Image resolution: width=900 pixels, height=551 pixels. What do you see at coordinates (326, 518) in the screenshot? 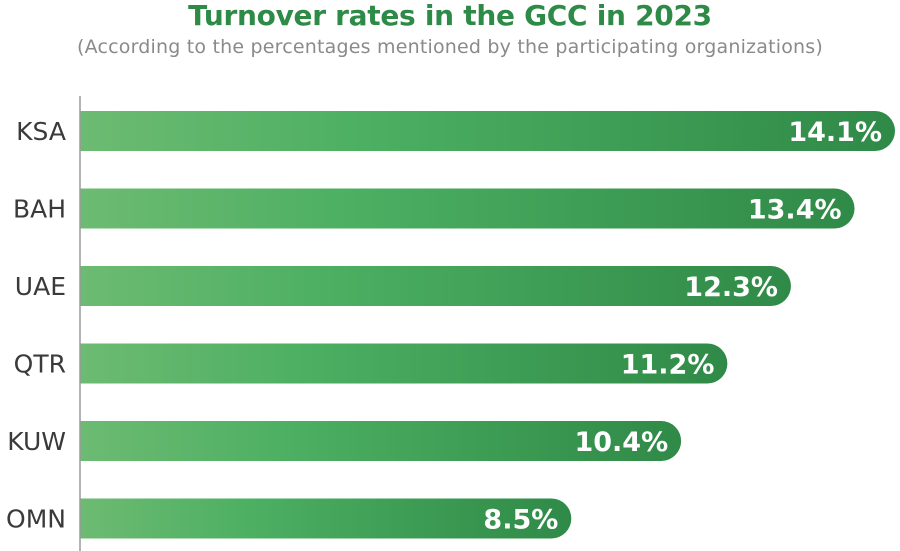
I see `bar-omn` at bounding box center [326, 518].